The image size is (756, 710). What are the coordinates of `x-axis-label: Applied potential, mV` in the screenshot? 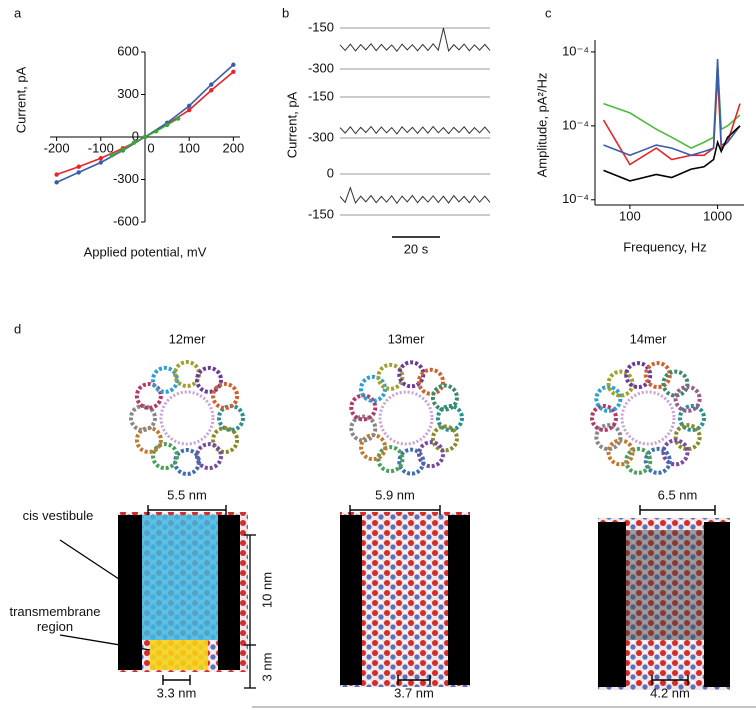 It's located at (145, 251).